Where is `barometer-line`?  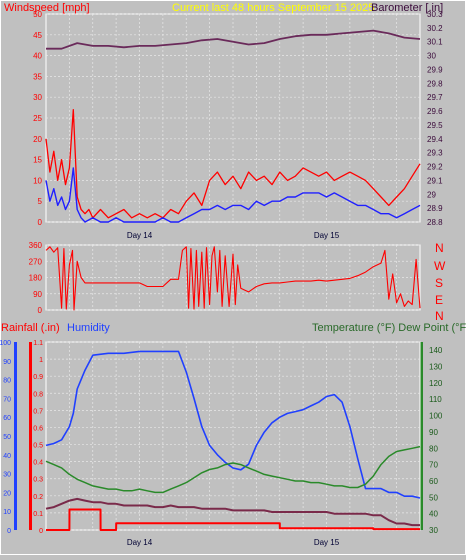 barometer-line is located at coordinates (233, 39).